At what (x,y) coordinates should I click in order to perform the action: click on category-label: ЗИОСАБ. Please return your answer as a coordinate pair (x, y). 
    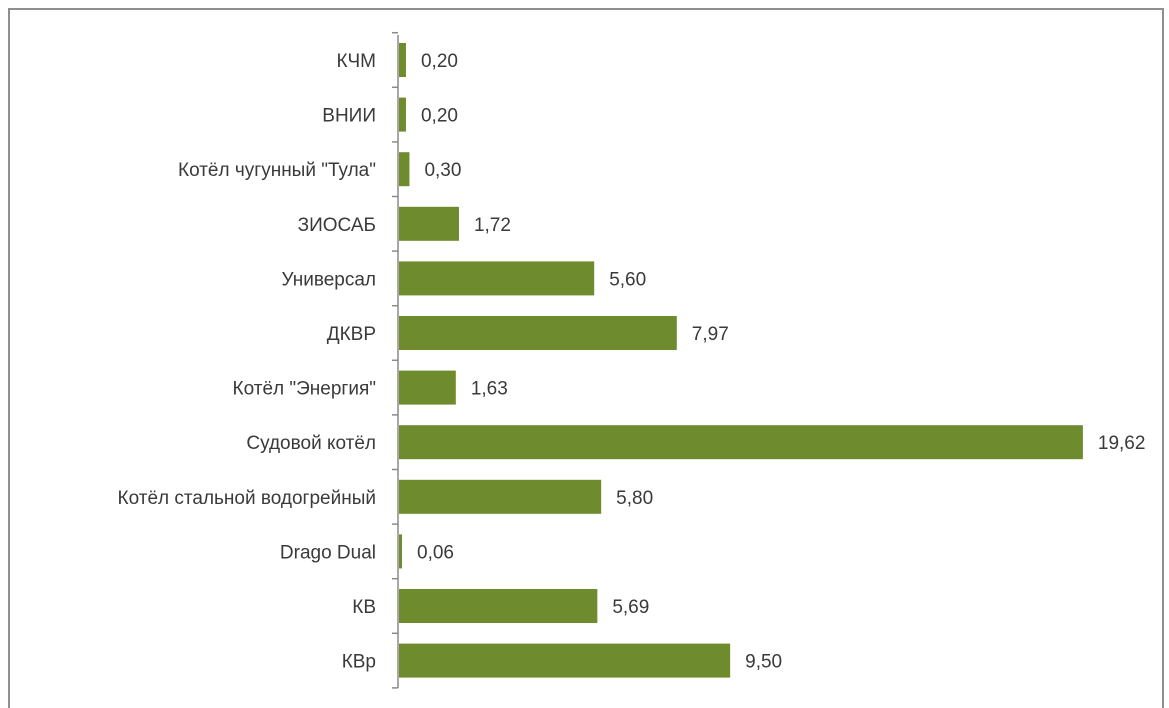
    Looking at the image, I should click on (337, 225).